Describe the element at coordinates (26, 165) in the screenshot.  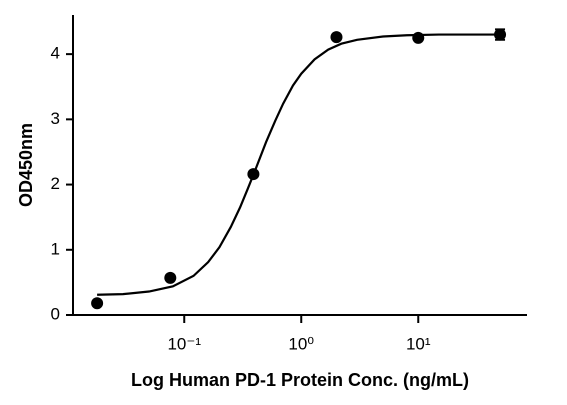
I see `y-axis-label: OD450nm` at that location.